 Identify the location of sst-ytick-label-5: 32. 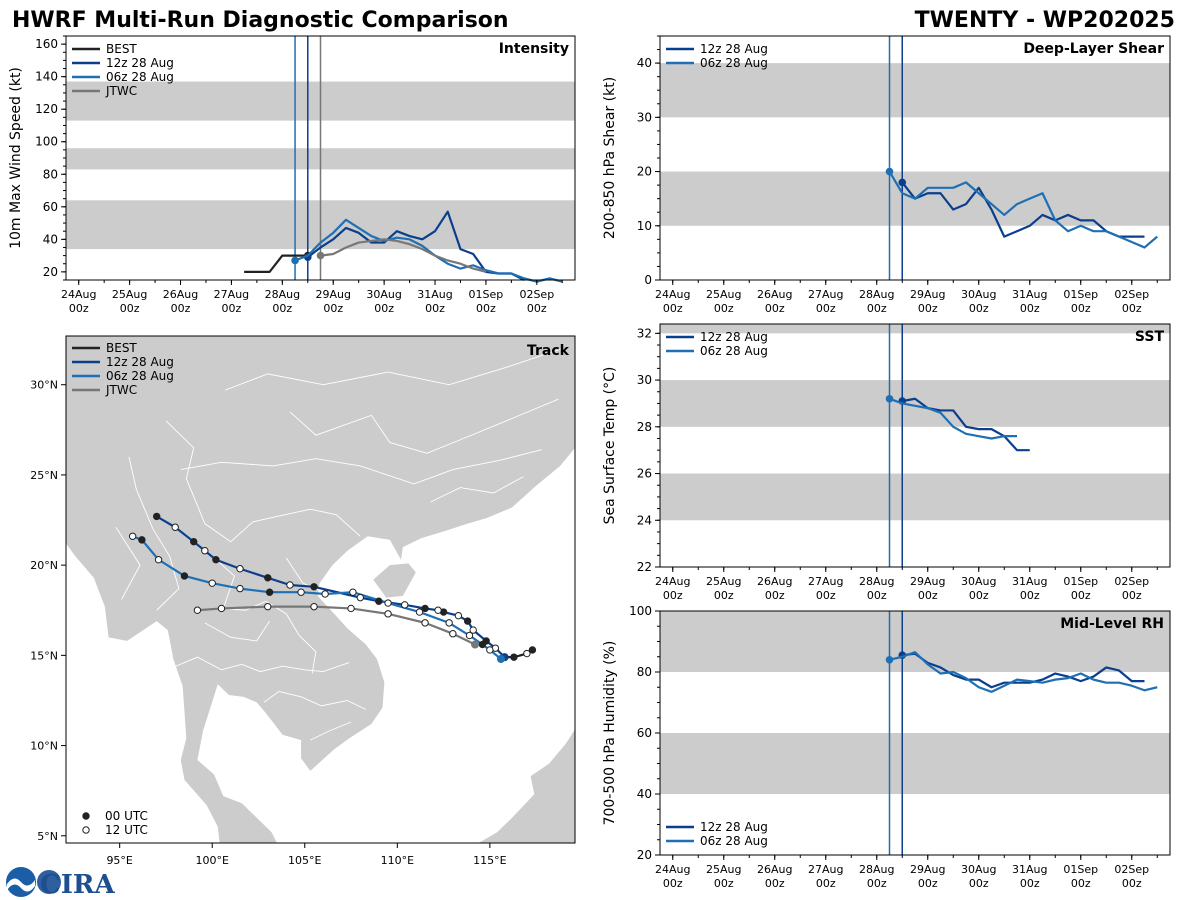
(644, 333).